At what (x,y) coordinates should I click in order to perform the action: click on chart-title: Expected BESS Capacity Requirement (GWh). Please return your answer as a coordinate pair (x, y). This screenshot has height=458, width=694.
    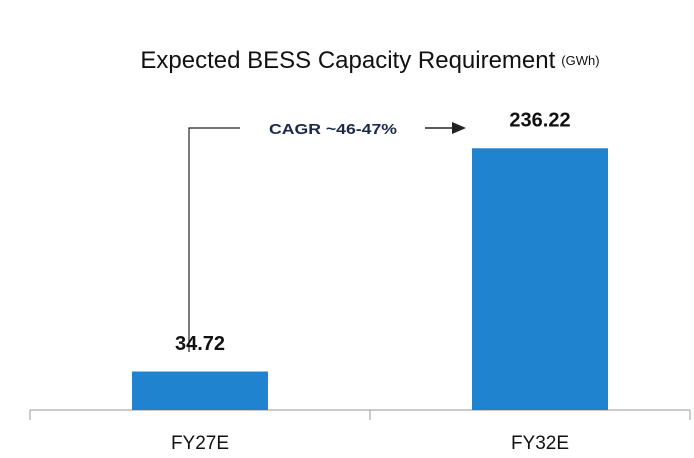
    Looking at the image, I should click on (369, 60).